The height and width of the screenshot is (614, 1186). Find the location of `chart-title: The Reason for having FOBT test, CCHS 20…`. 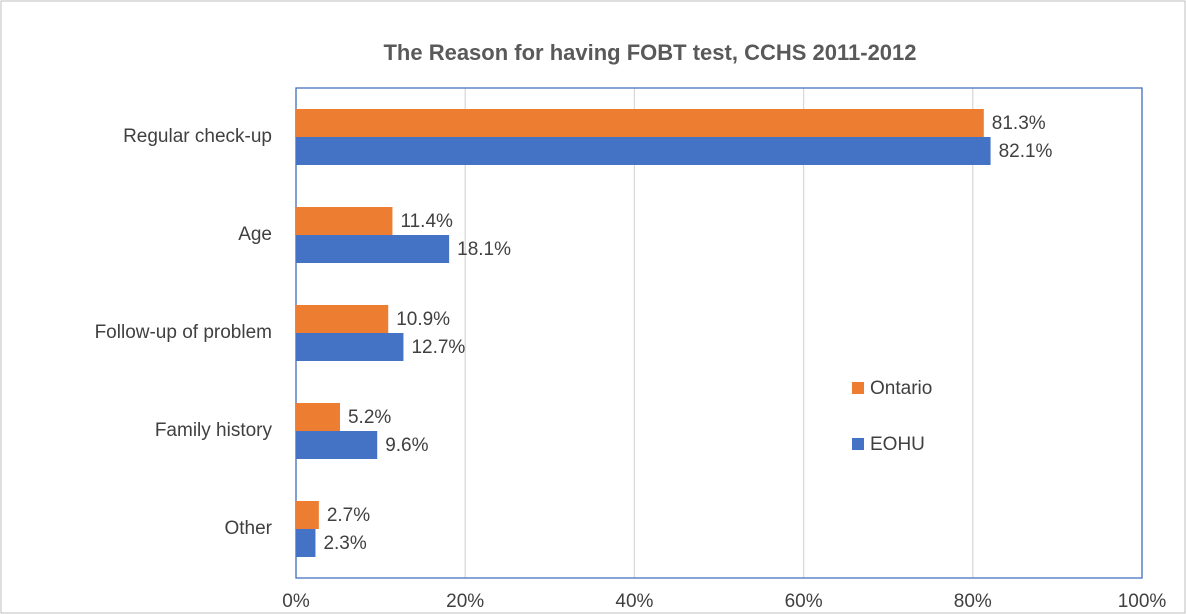

chart-title: The Reason for having FOBT test, CCHS 20… is located at coordinates (649, 52).